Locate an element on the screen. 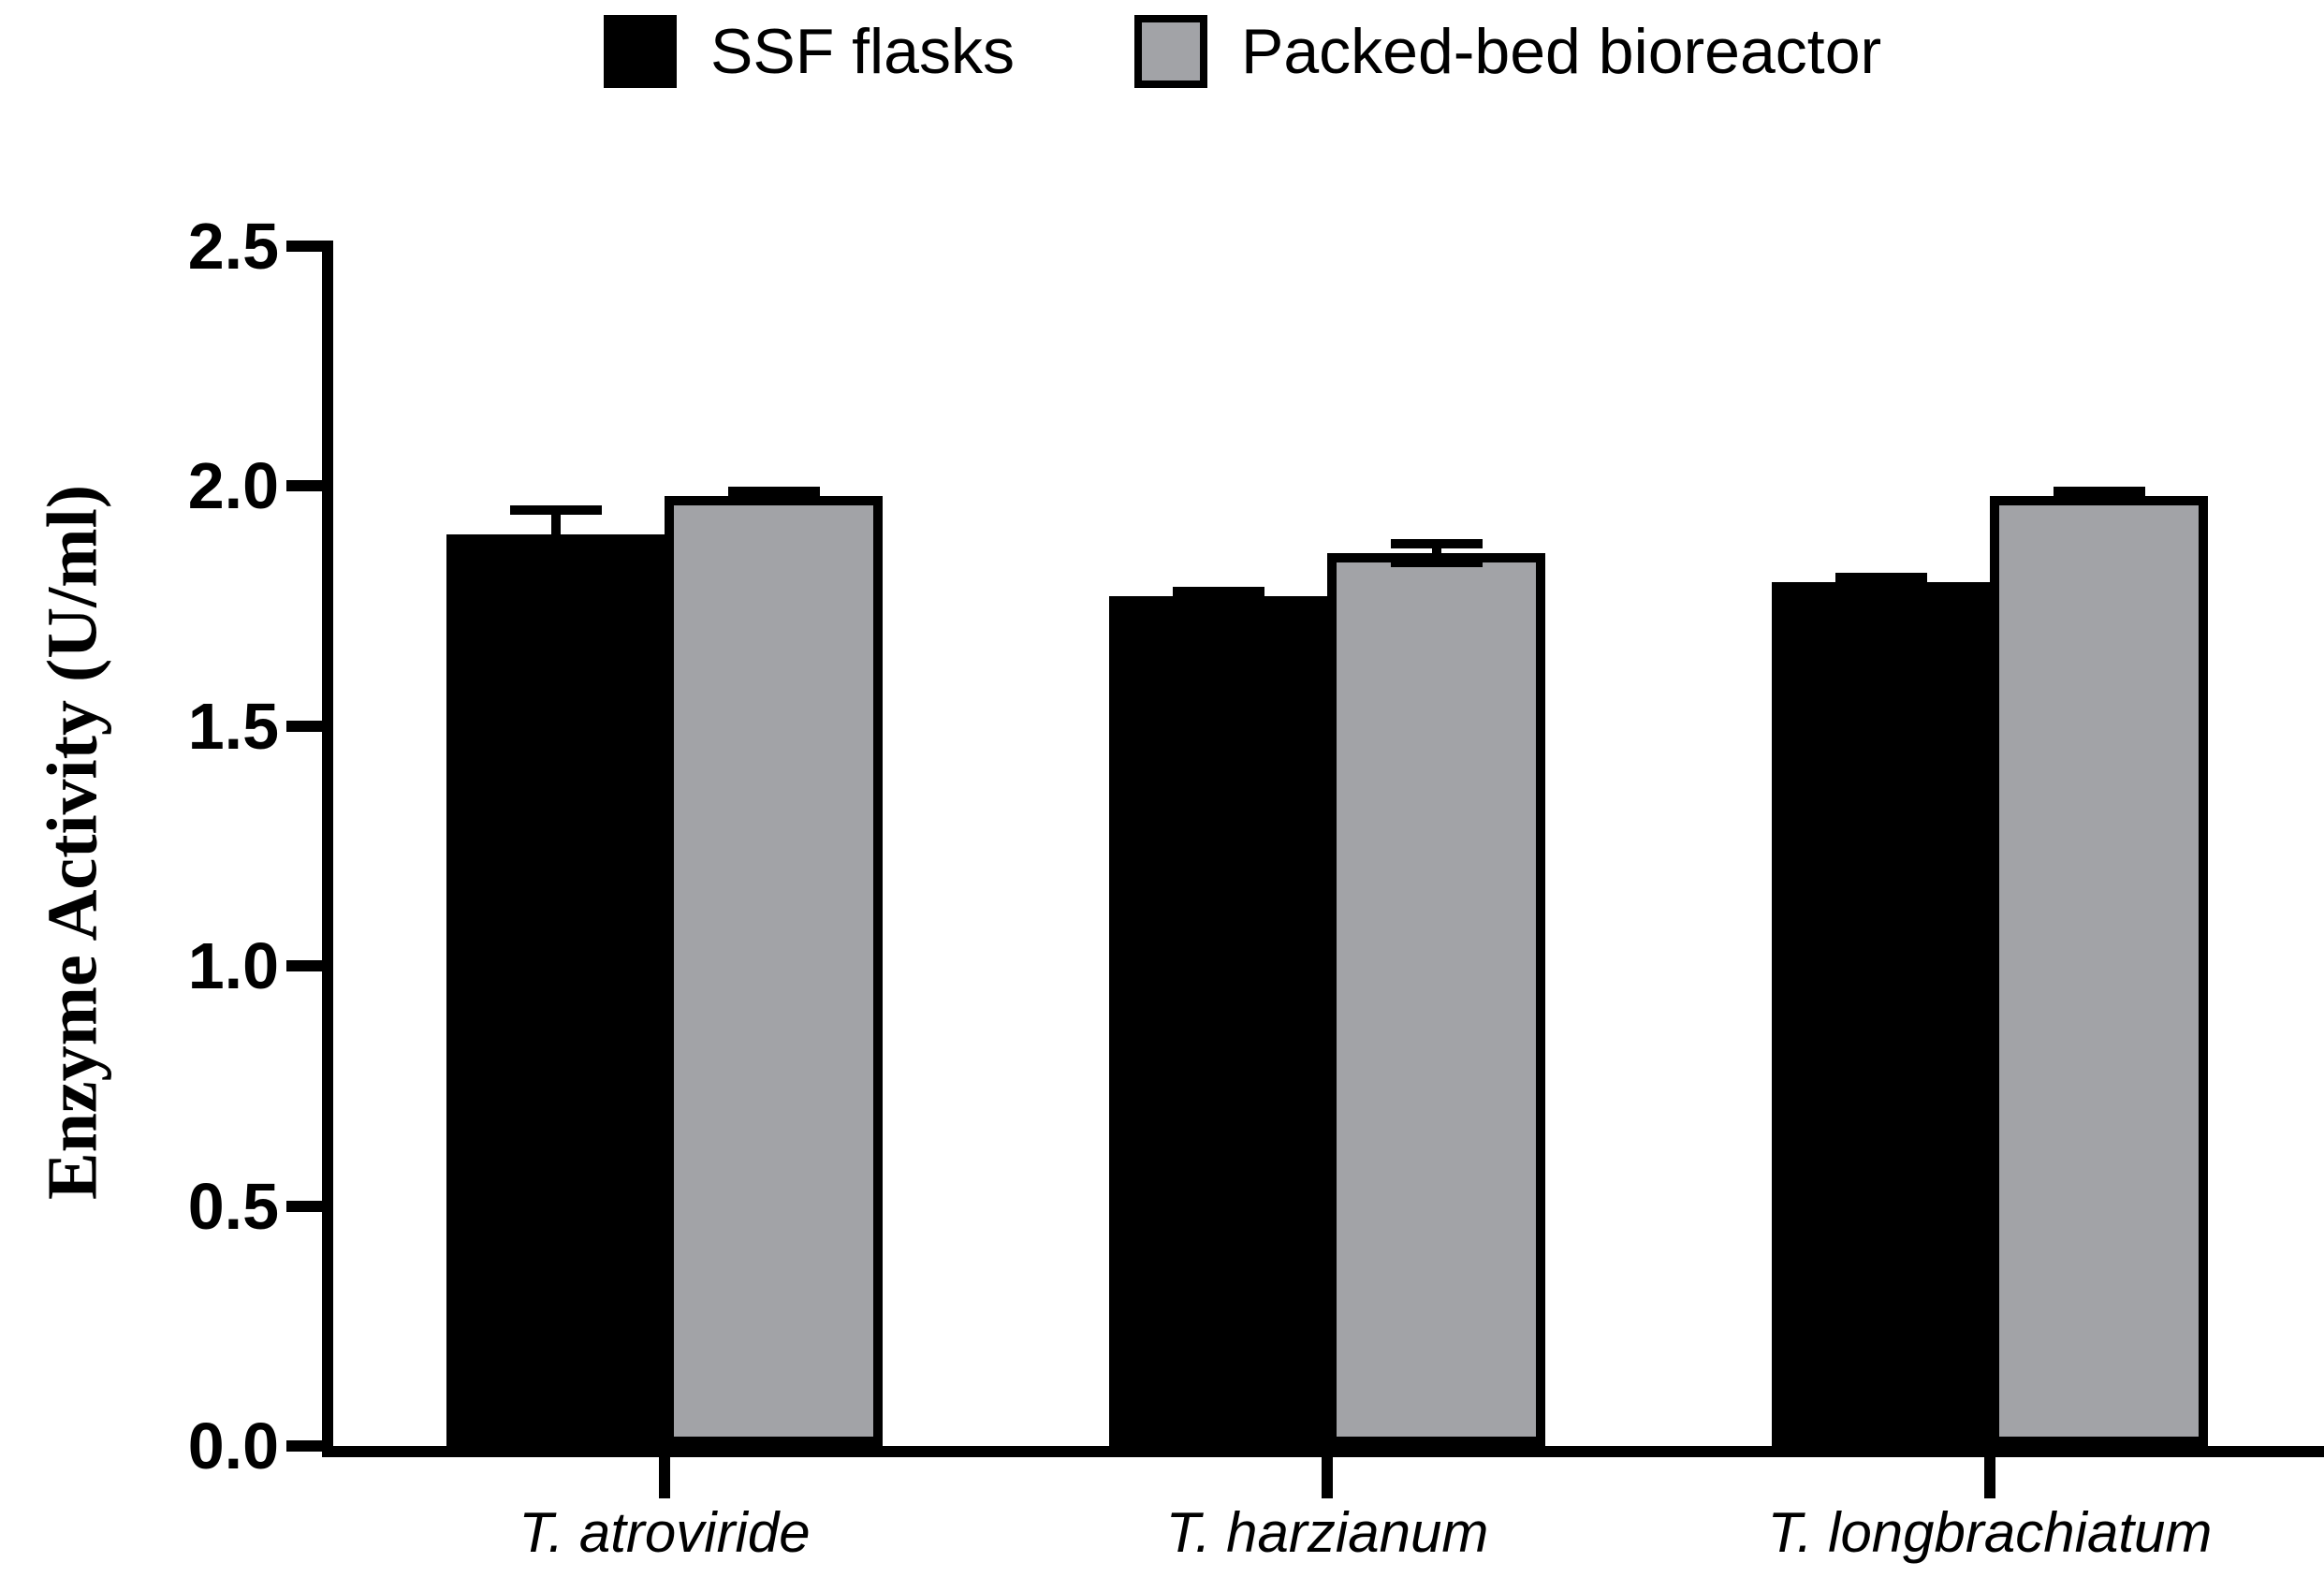  bar-packed-bed-bioreactor-t-longbrachiatum is located at coordinates (2099, 970).